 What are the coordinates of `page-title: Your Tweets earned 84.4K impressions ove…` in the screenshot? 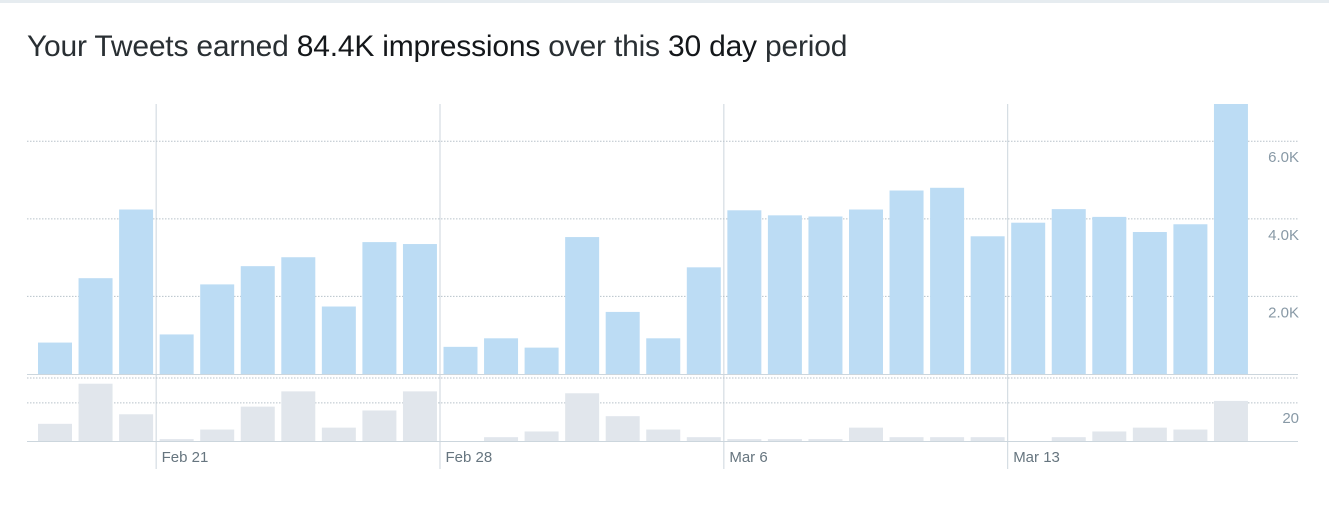 It's located at (437, 47).